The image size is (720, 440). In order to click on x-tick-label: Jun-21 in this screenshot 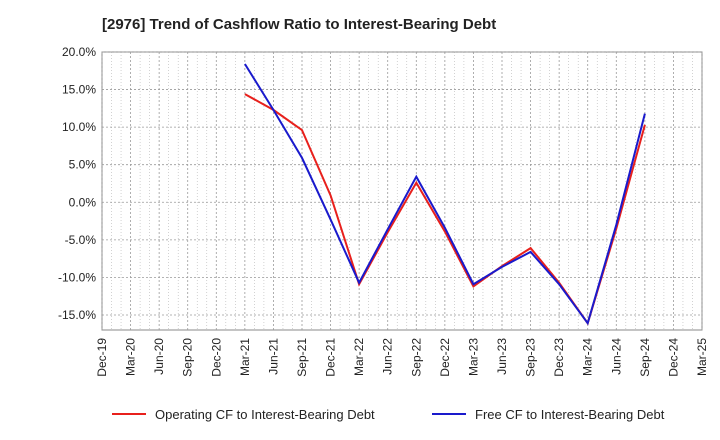, I will do `click(273, 356)`.